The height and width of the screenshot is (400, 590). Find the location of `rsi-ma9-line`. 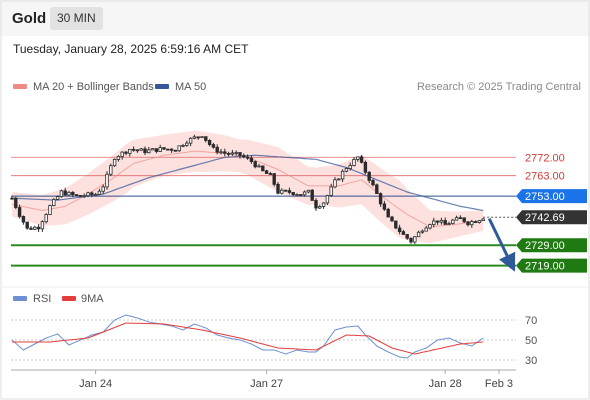

rsi-ma9-line is located at coordinates (248, 338).